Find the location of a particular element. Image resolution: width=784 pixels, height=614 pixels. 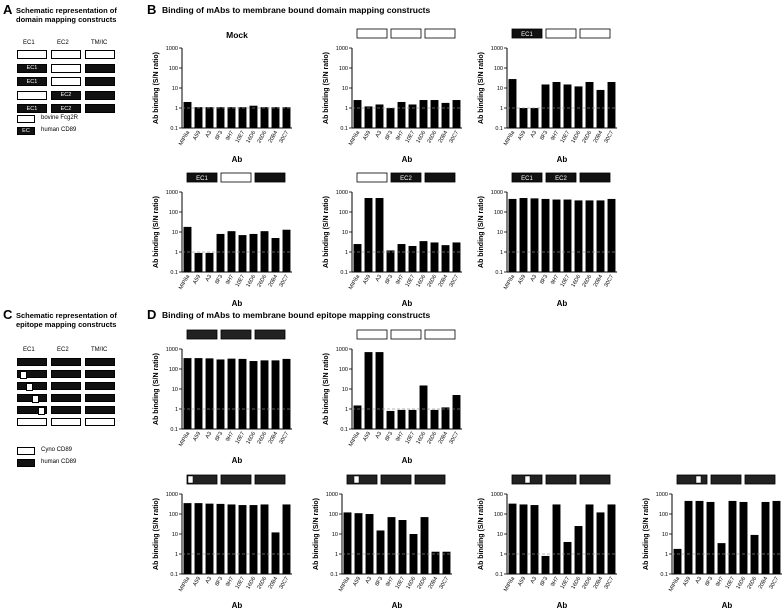

chart-title: Mock is located at coordinates (237, 35).